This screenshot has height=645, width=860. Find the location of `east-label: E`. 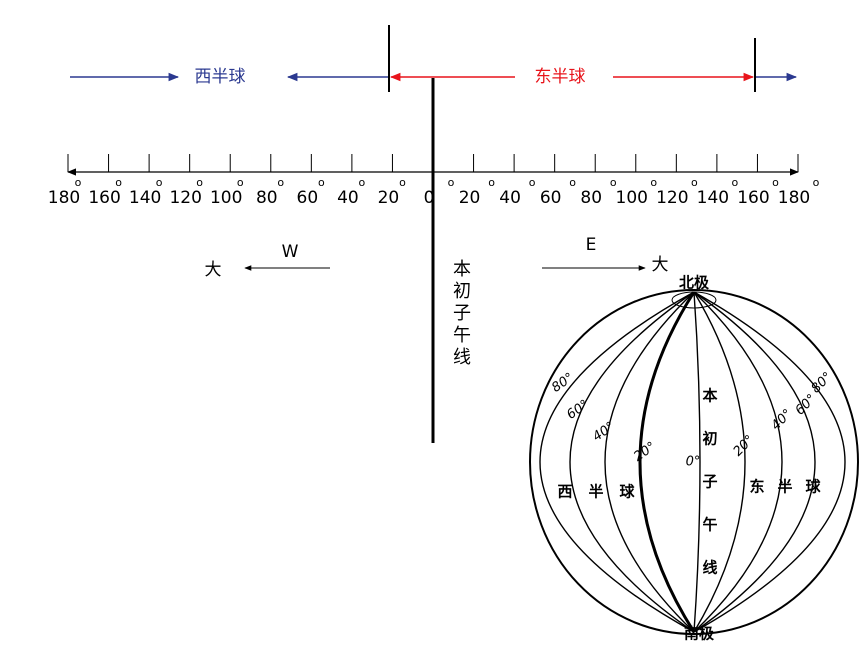

east-label: E is located at coordinates (591, 245).